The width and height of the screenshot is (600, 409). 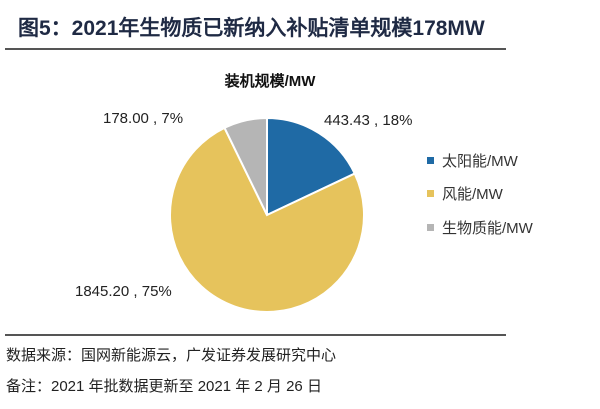 I want to click on legend-label: 太阳能/MW, so click(x=480, y=161).